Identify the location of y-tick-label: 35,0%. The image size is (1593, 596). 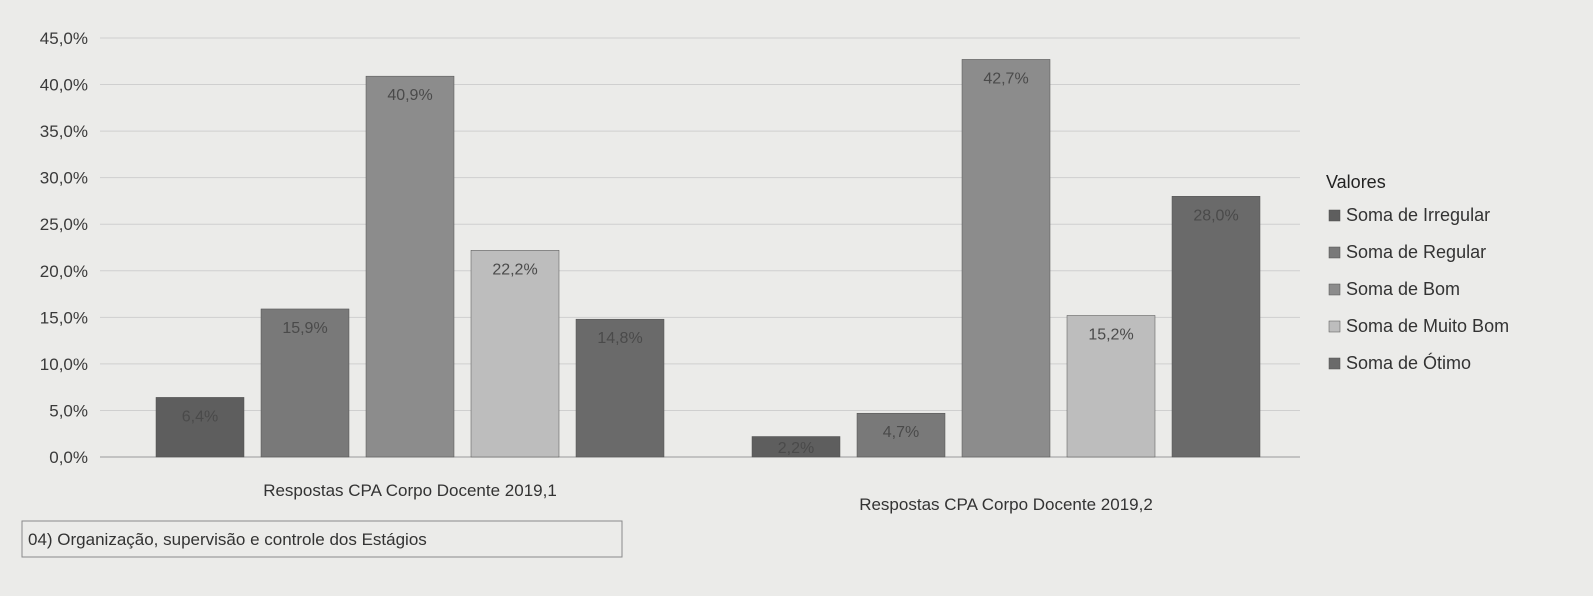
(64, 131).